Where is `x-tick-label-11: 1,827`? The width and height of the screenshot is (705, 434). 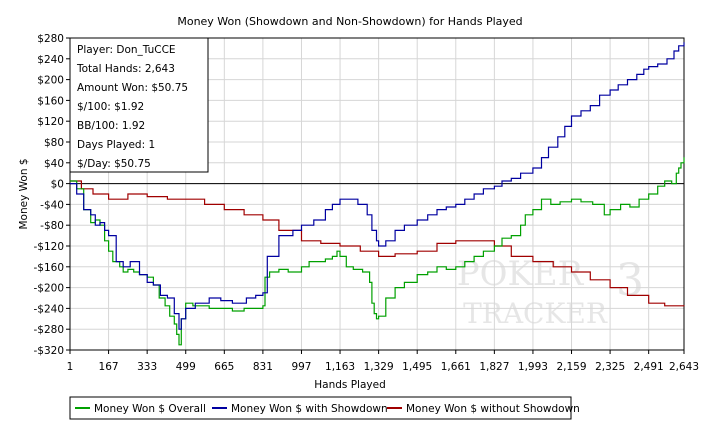
x-tick-label-11: 1,827 is located at coordinates (494, 367).